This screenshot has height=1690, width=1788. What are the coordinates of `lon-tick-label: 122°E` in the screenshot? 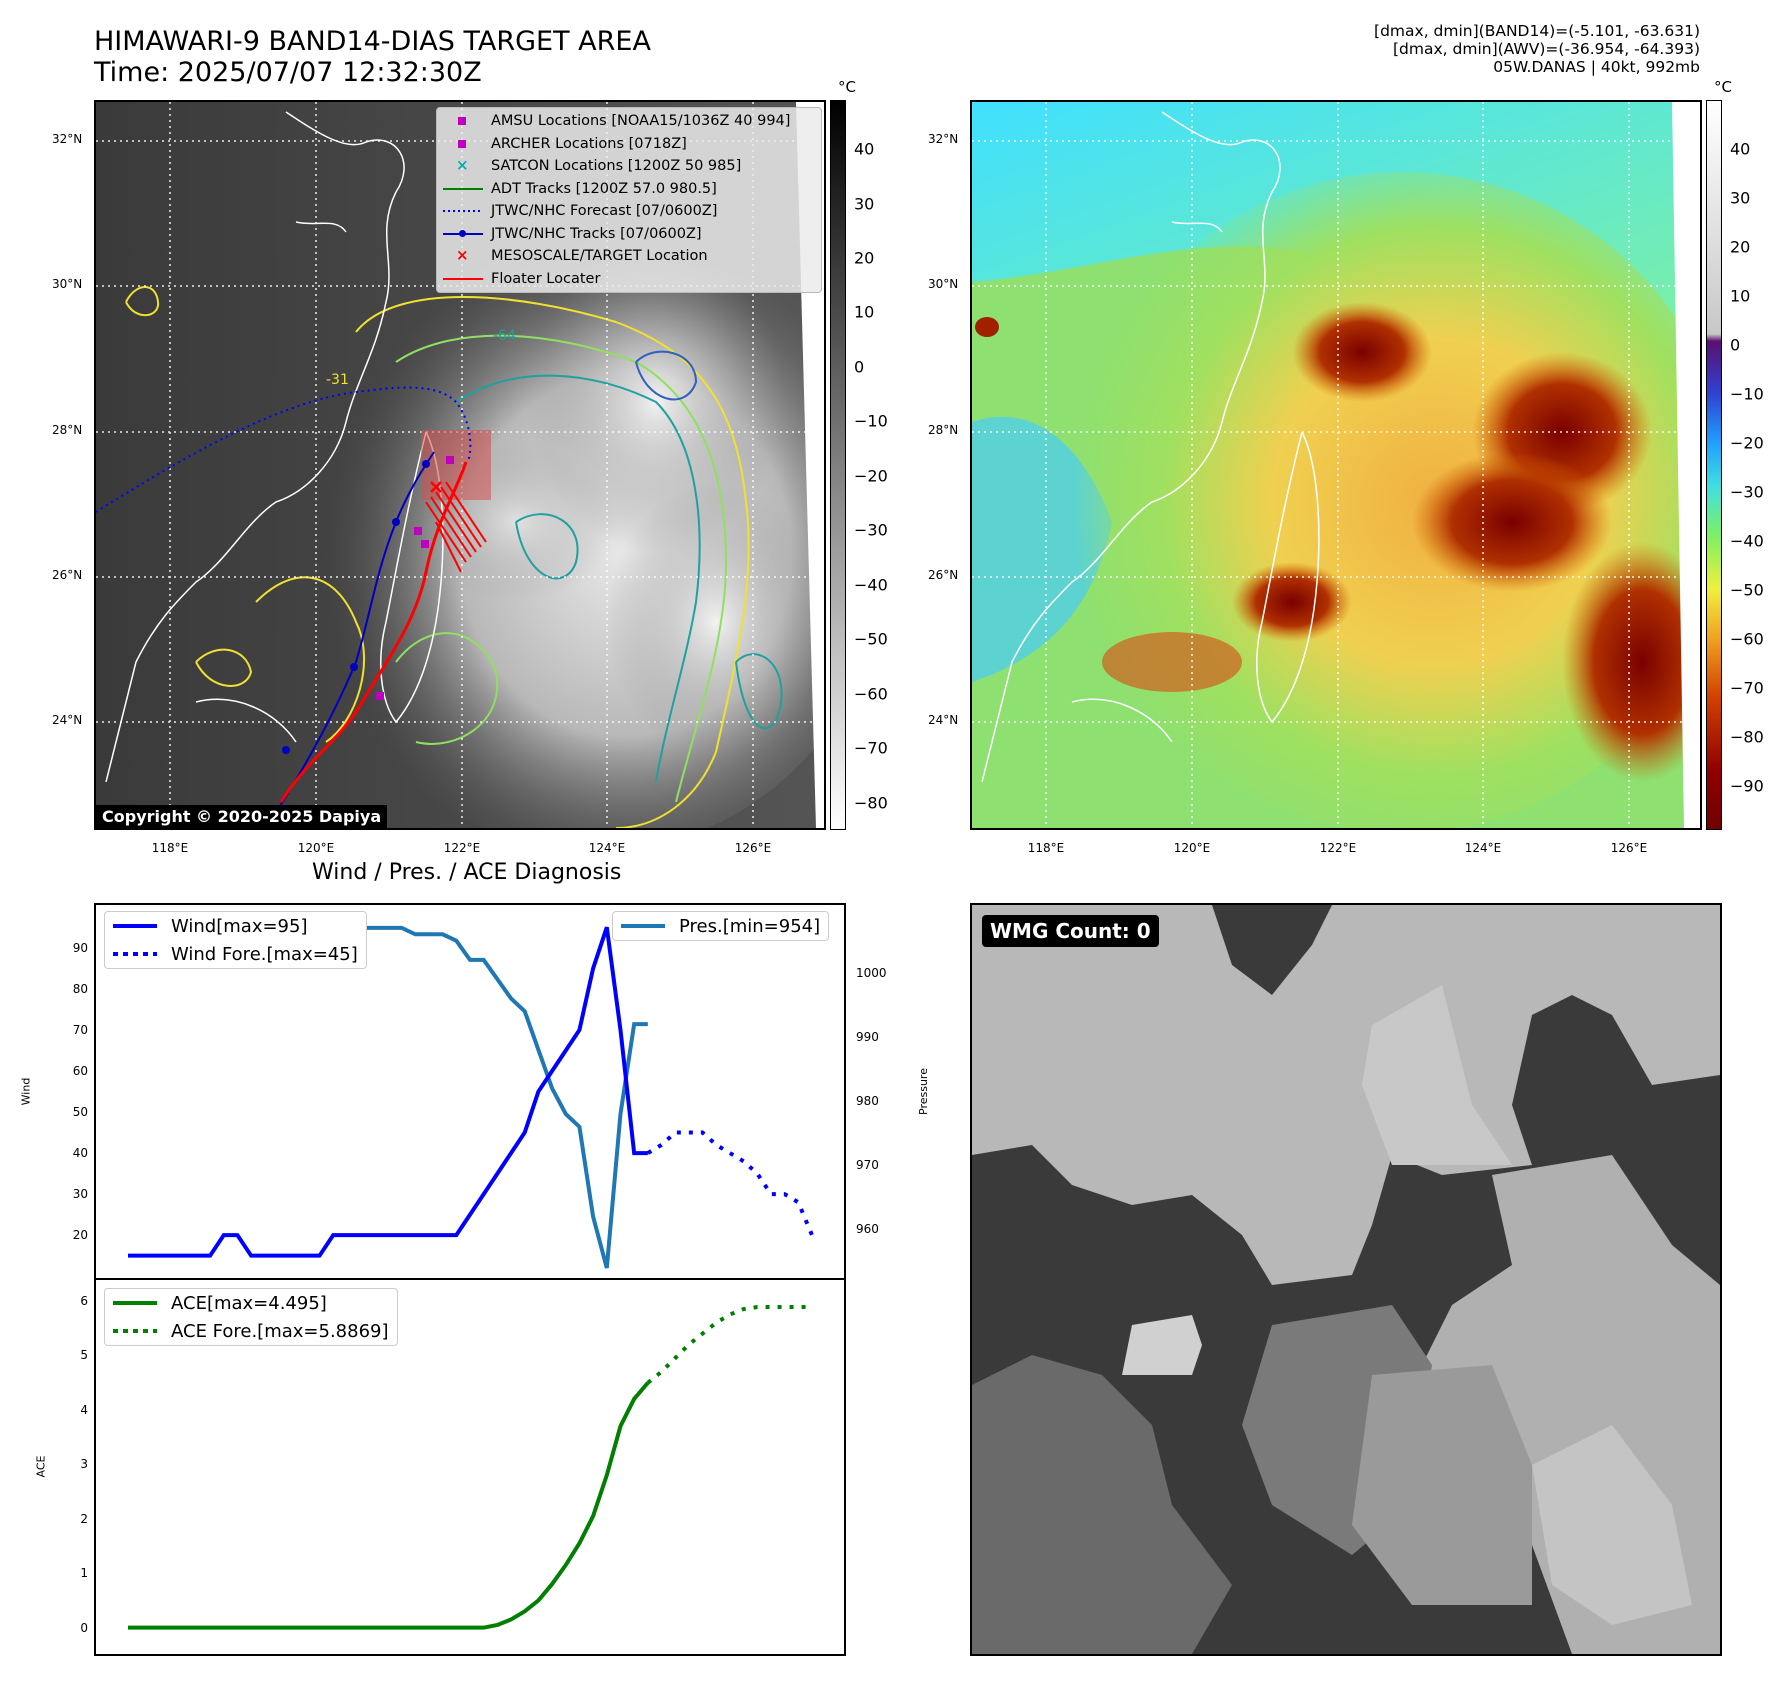 It's located at (1338, 848).